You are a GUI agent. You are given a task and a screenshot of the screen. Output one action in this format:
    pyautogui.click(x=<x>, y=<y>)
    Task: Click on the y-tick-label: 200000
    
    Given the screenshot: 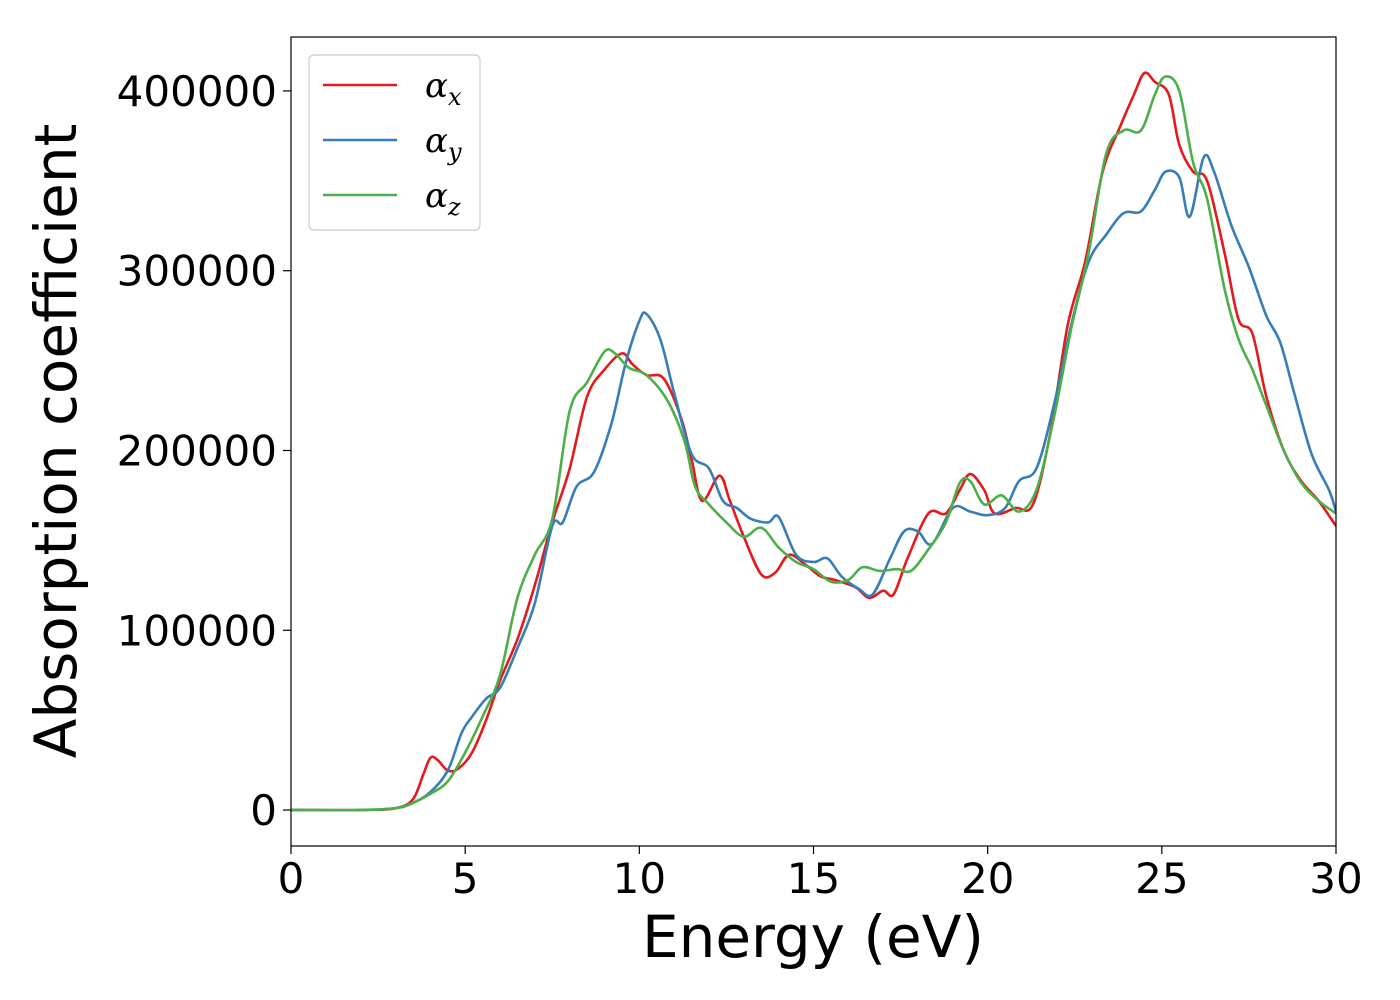 What is the action you would take?
    pyautogui.click(x=197, y=450)
    